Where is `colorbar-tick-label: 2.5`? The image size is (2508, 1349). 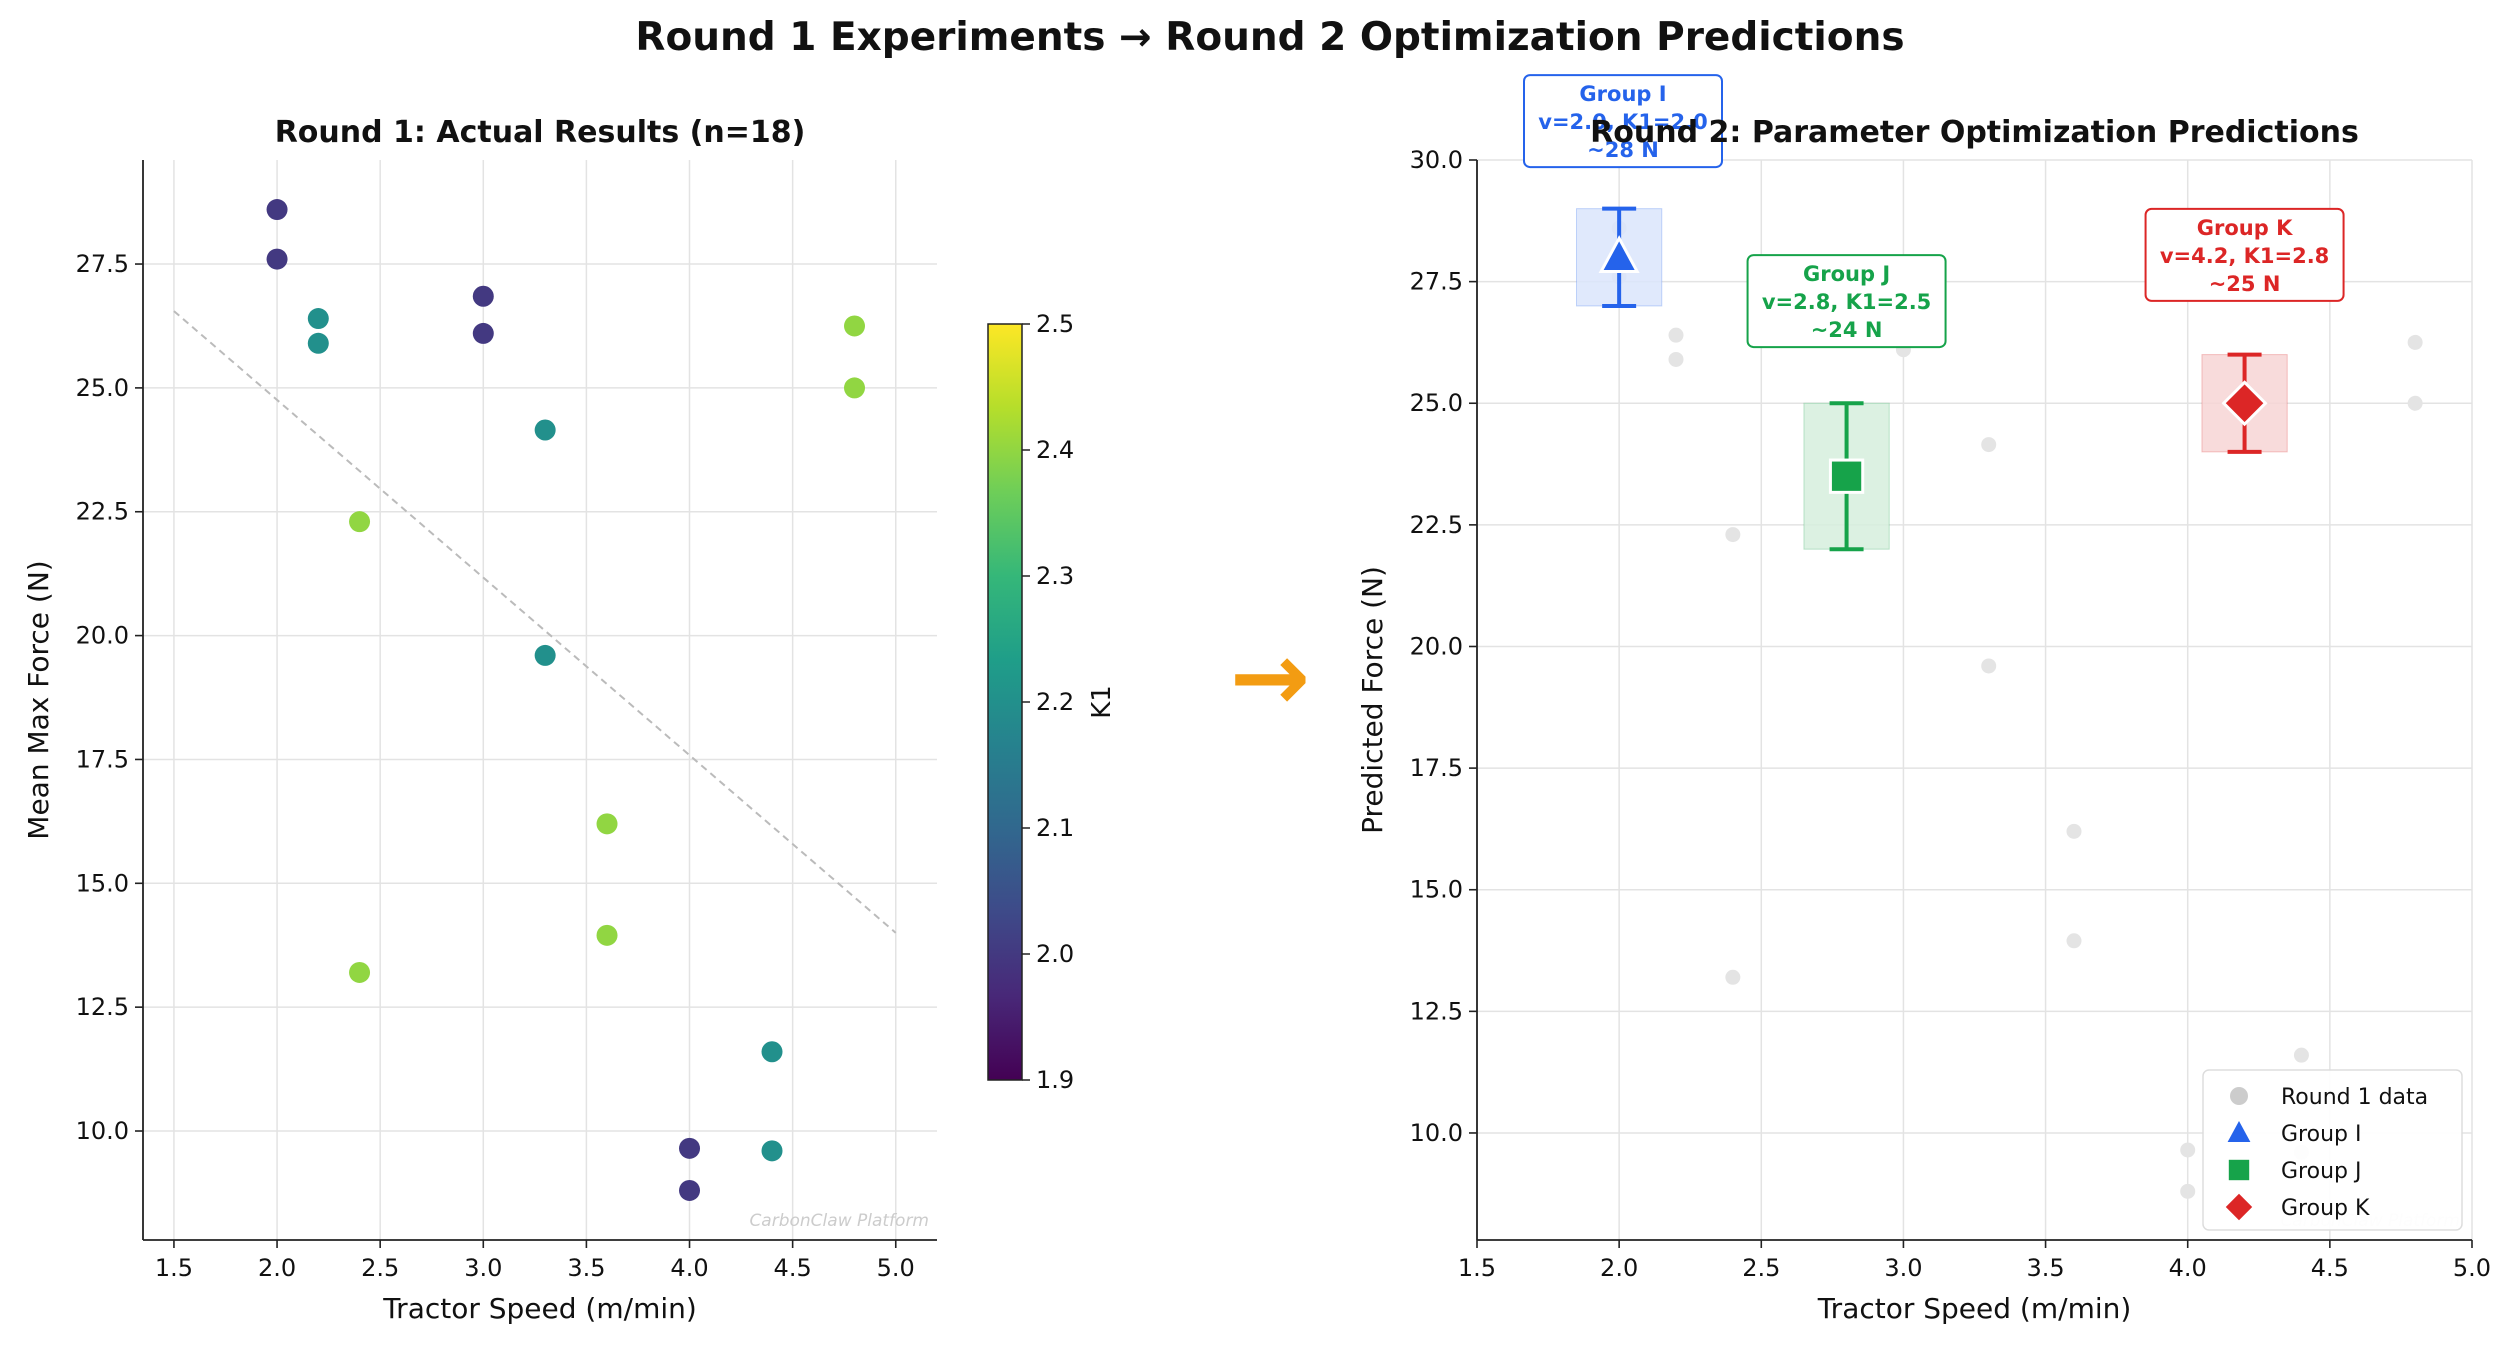
colorbar-tick-label: 2.5 is located at coordinates (1055, 324).